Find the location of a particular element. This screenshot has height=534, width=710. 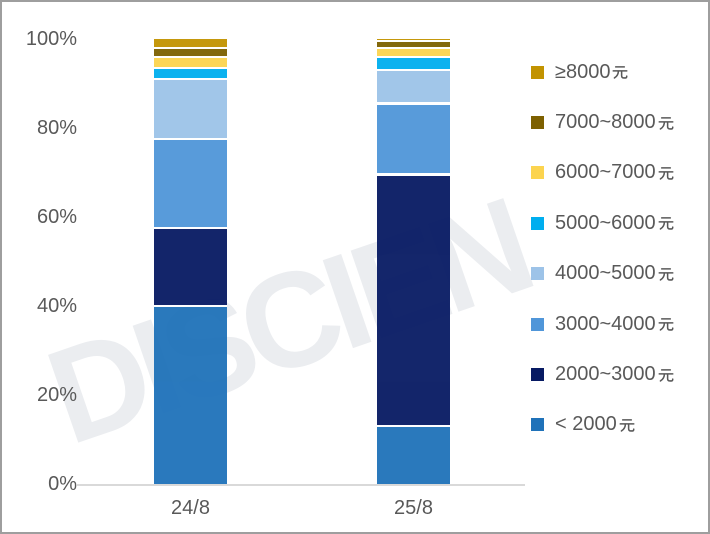

x-axis-label-25-8: 25/8 is located at coordinates (413, 508).